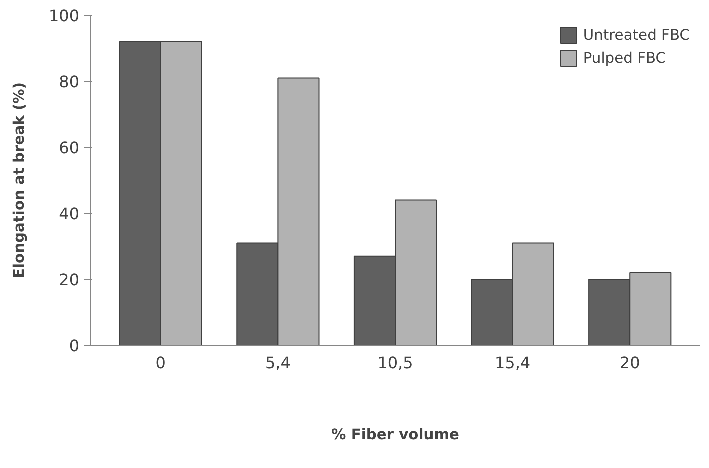 This screenshot has width=709, height=468. What do you see at coordinates (512, 363) in the screenshot?
I see `x-tick-label: 15,4` at bounding box center [512, 363].